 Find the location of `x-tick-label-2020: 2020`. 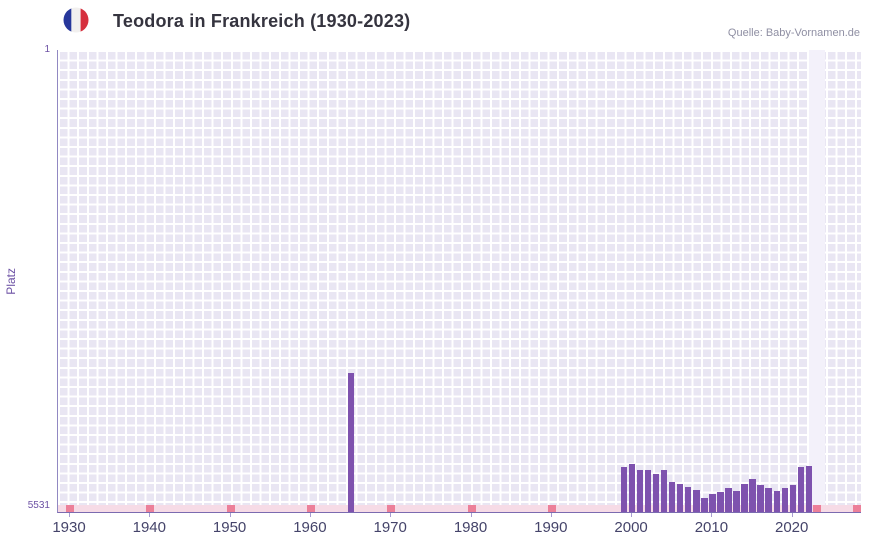

x-tick-label-2020: 2020 is located at coordinates (792, 527).